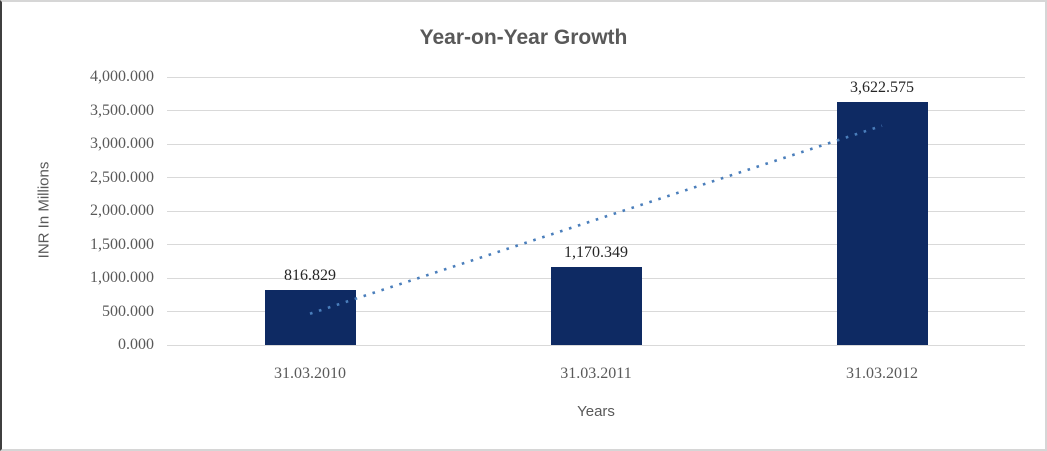  I want to click on y-tick-label: 3,000.000, so click(122, 143).